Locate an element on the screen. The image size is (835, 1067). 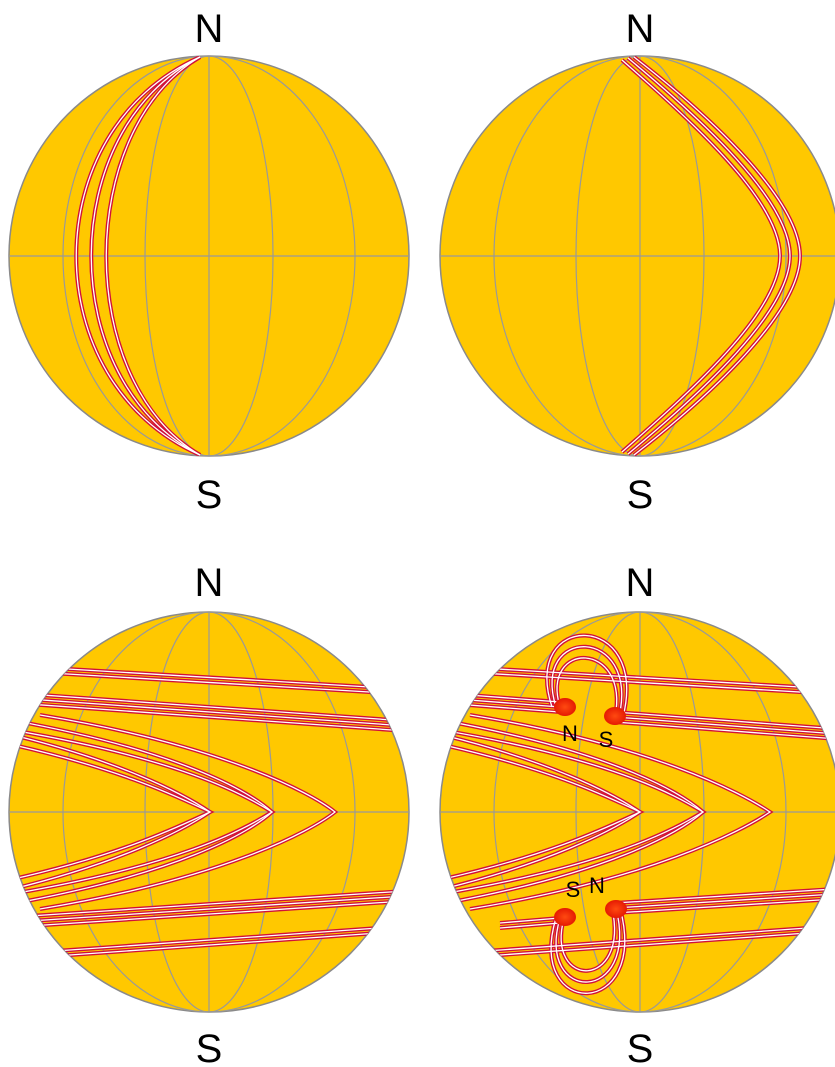
sunspot-lower-left is located at coordinates (565, 917).